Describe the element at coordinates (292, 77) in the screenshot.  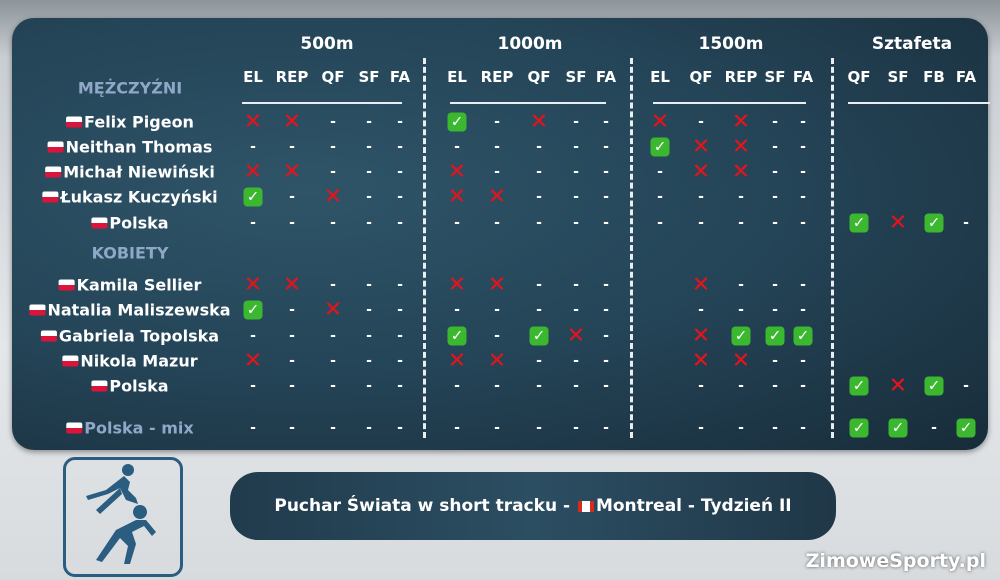
I see `column-header: REP` at that location.